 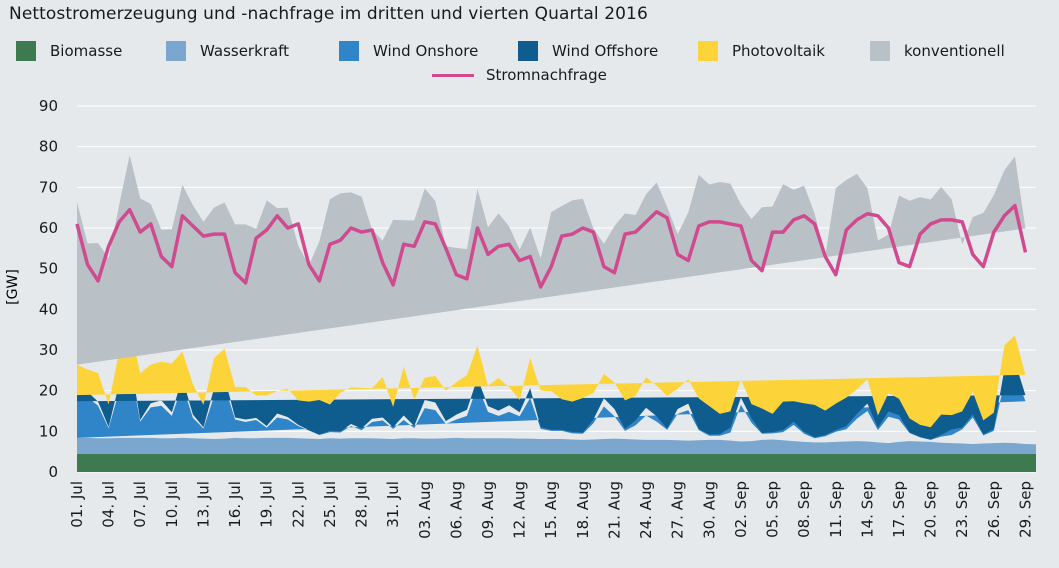 I want to click on x-tick-label: 11. Sep, so click(x=836, y=509).